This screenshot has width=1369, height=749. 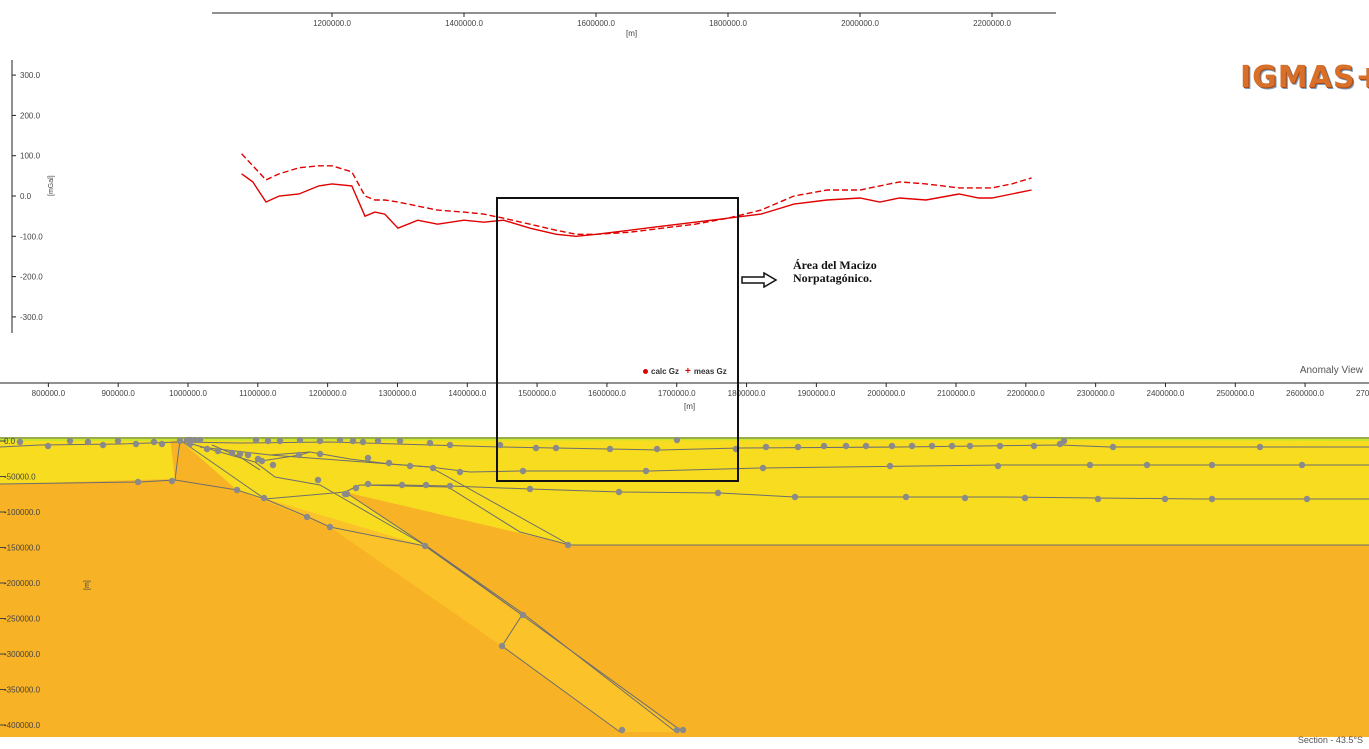 I want to click on highlight-box, so click(x=617, y=339).